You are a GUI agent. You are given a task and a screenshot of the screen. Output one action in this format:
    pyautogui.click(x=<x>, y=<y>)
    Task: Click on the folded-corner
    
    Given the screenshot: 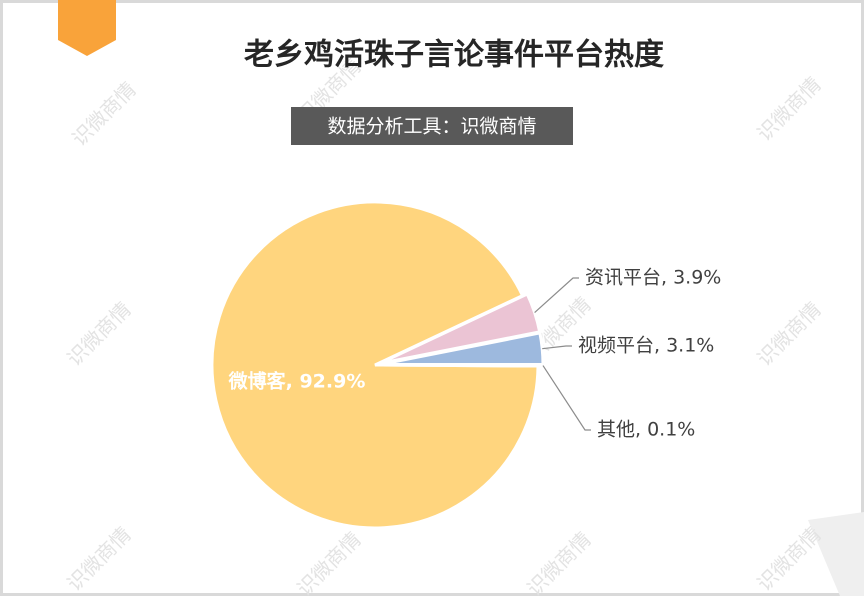 What is the action you would take?
    pyautogui.click(x=836, y=554)
    